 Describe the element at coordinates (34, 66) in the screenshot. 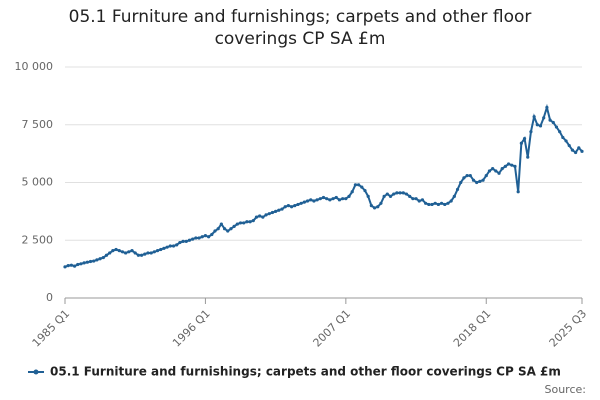

I see `y-tick-label: 10 000` at that location.